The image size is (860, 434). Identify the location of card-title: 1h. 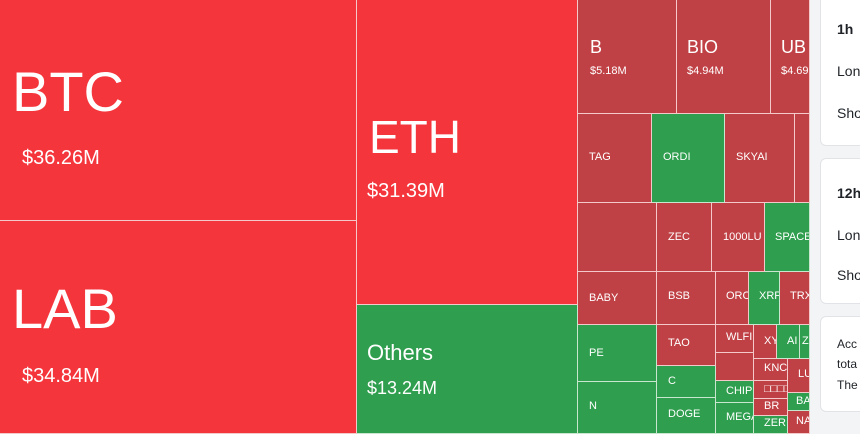
(845, 29).